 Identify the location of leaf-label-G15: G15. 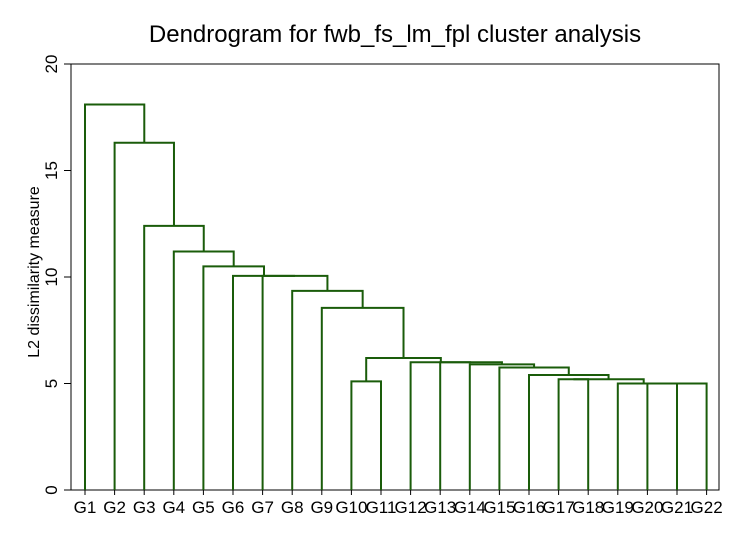
(499, 507).